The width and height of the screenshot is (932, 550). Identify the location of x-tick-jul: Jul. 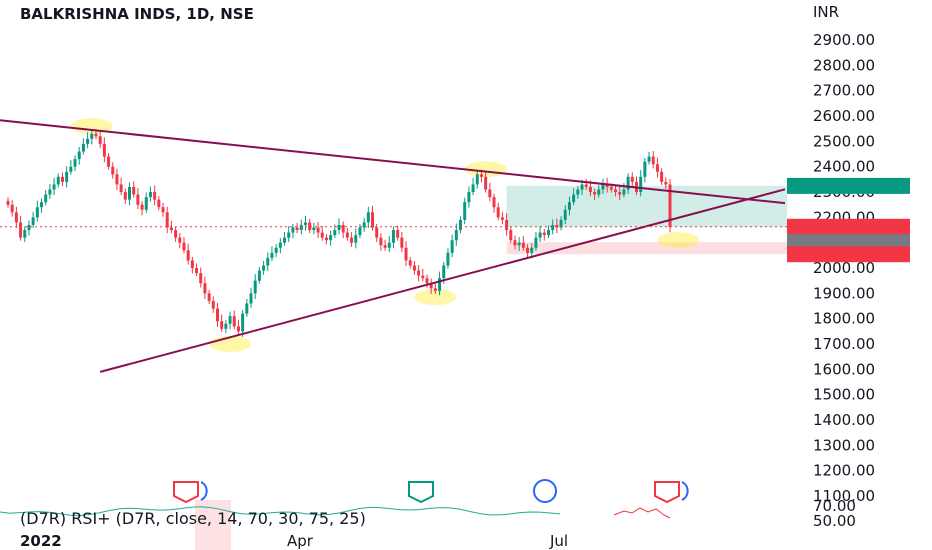
(558, 541).